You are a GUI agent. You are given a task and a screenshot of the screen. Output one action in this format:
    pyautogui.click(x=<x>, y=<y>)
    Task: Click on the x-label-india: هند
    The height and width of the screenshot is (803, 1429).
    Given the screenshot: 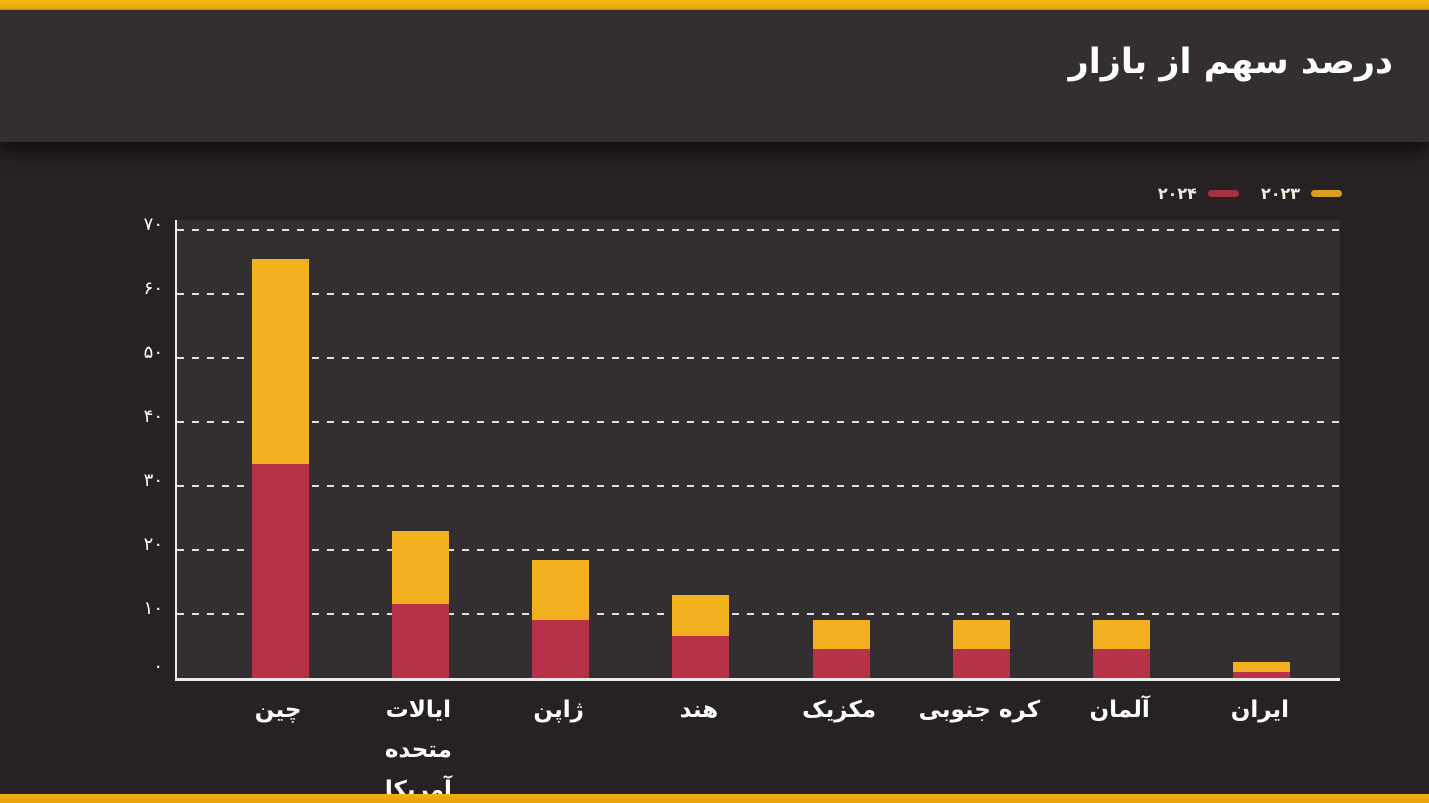 What is the action you would take?
    pyautogui.click(x=699, y=746)
    